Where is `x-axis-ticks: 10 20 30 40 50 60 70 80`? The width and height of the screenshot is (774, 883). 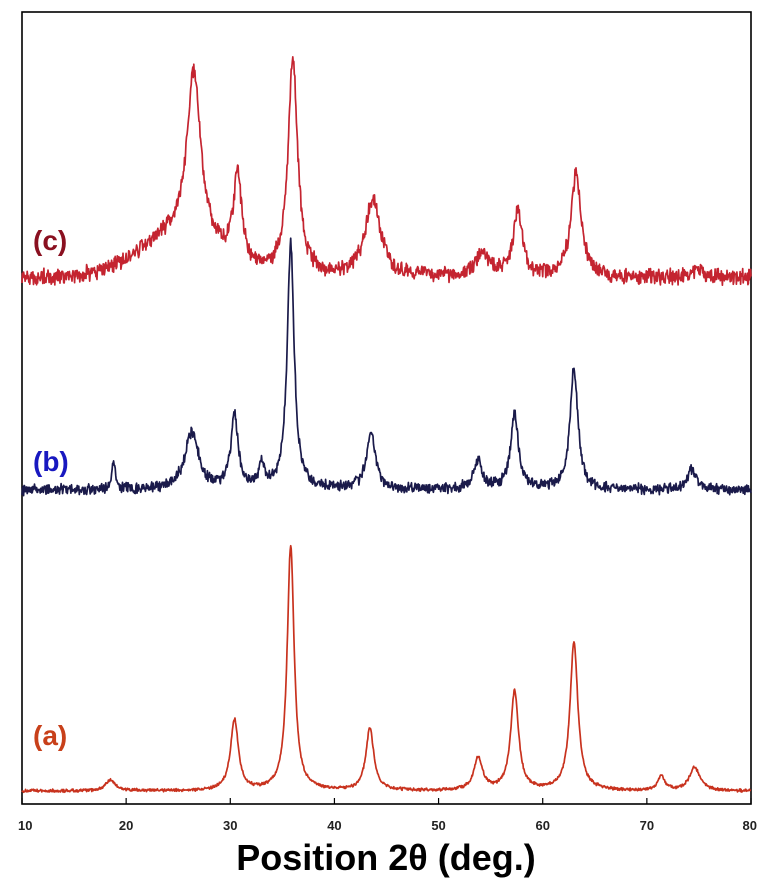 x-axis-ticks: 10 20 30 40 50 60 70 80 is located at coordinates (387, 815).